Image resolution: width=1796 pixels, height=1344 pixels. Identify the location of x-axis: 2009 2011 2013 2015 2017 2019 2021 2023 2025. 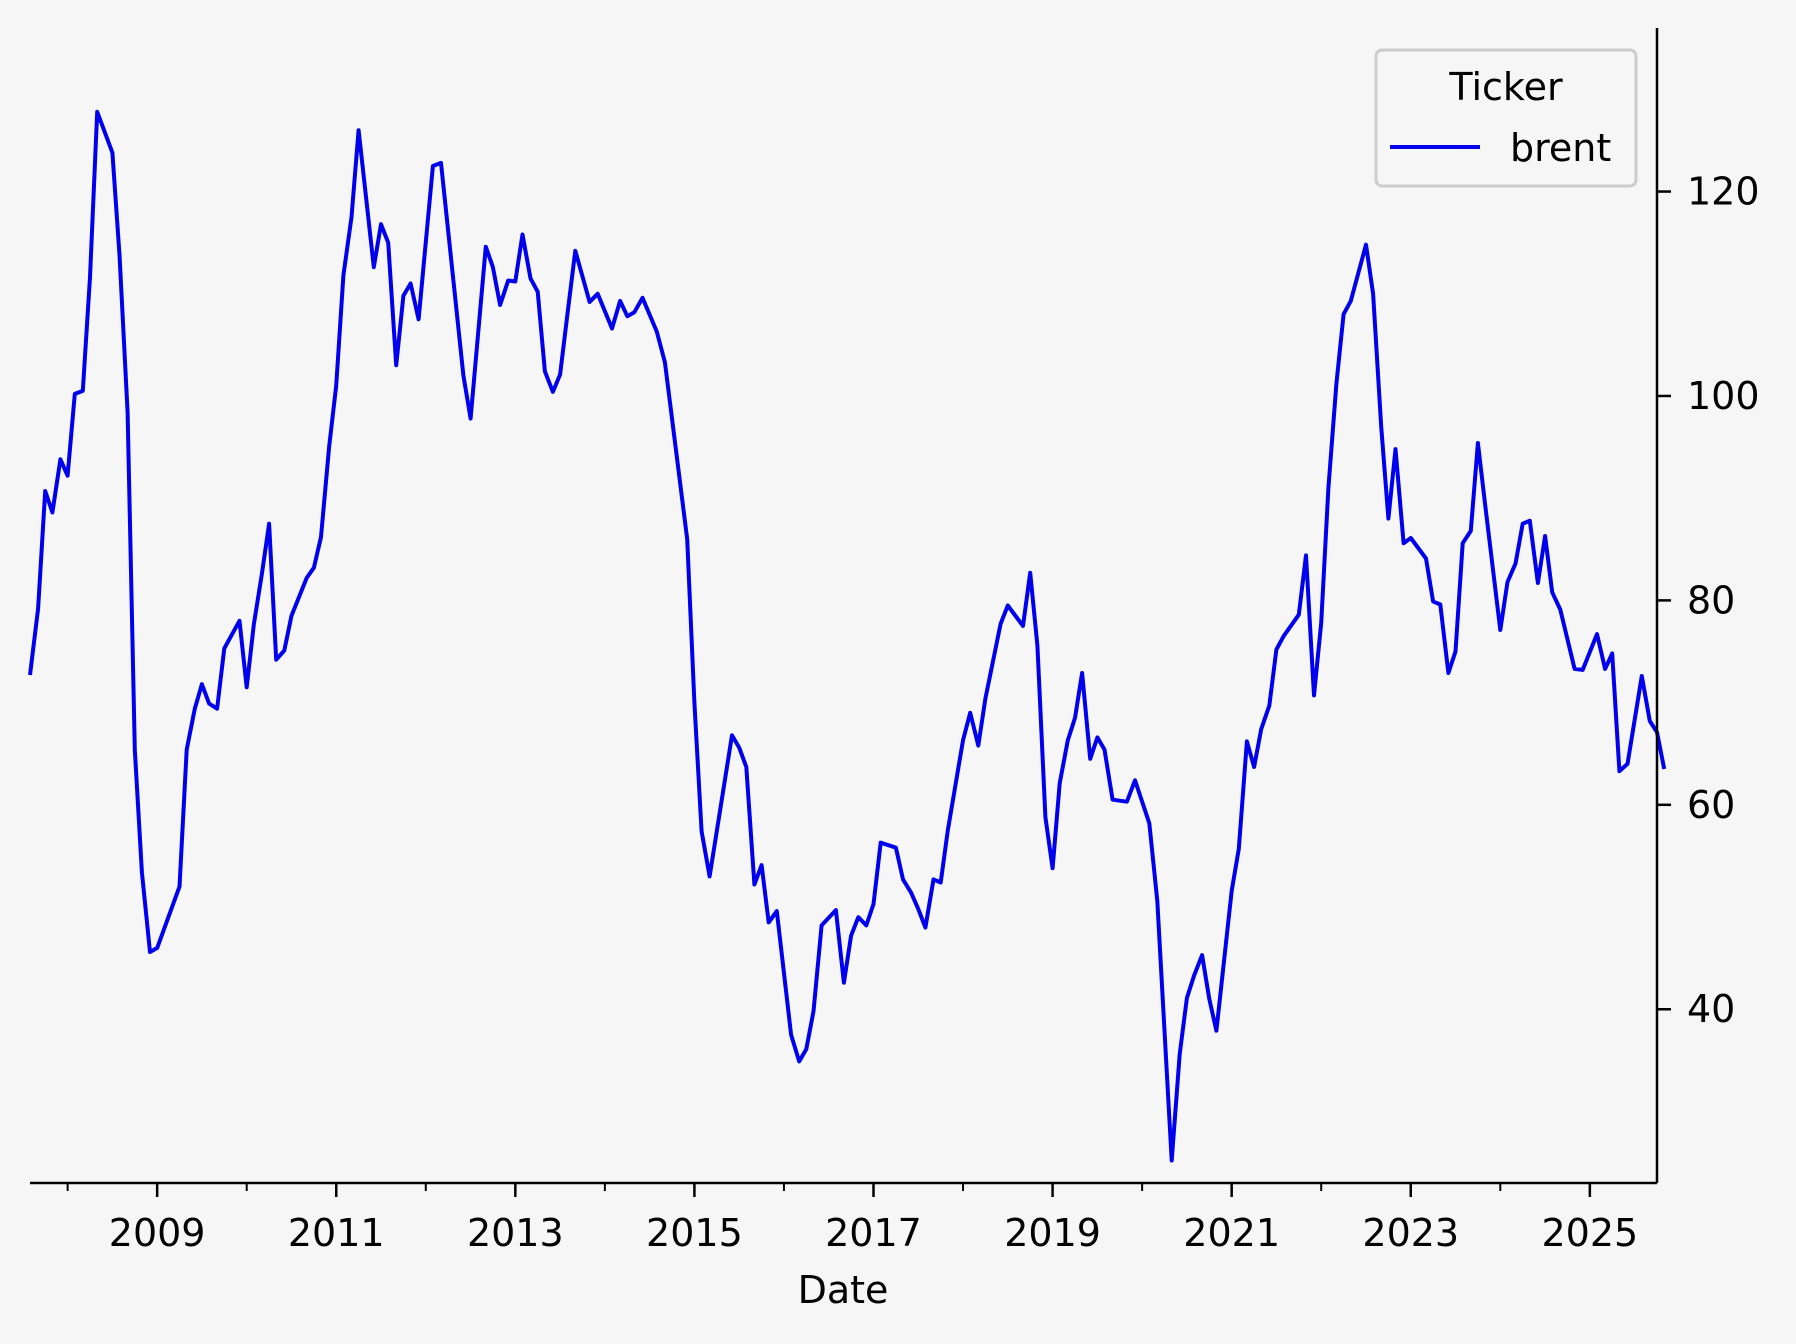
(843, 1218).